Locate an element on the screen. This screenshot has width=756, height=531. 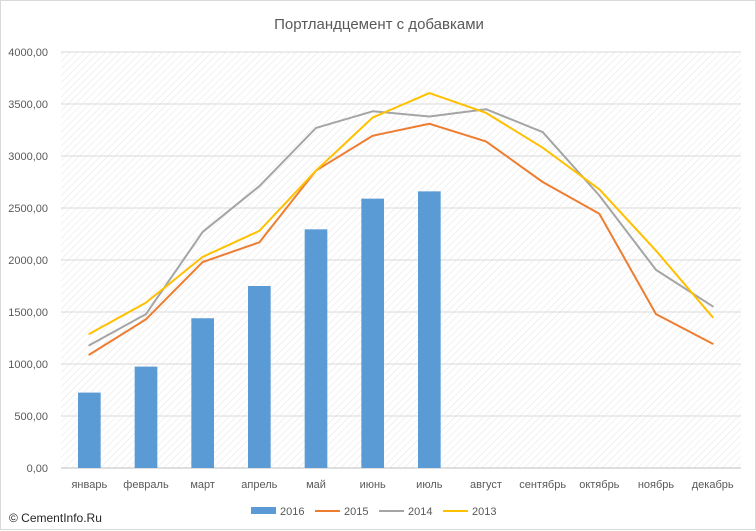
bar-2016-июнь is located at coordinates (372, 333).